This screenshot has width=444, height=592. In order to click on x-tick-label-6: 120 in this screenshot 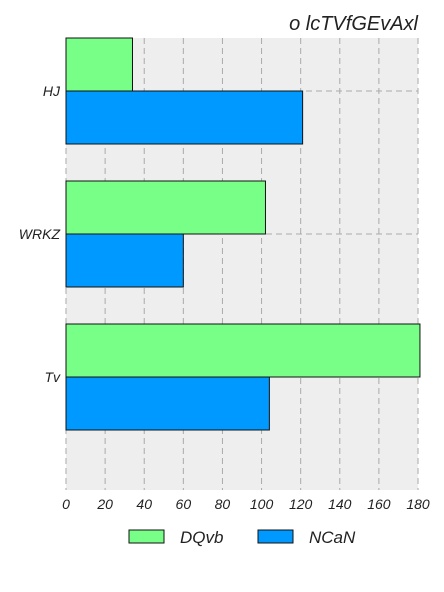, I will do `click(301, 504)`.